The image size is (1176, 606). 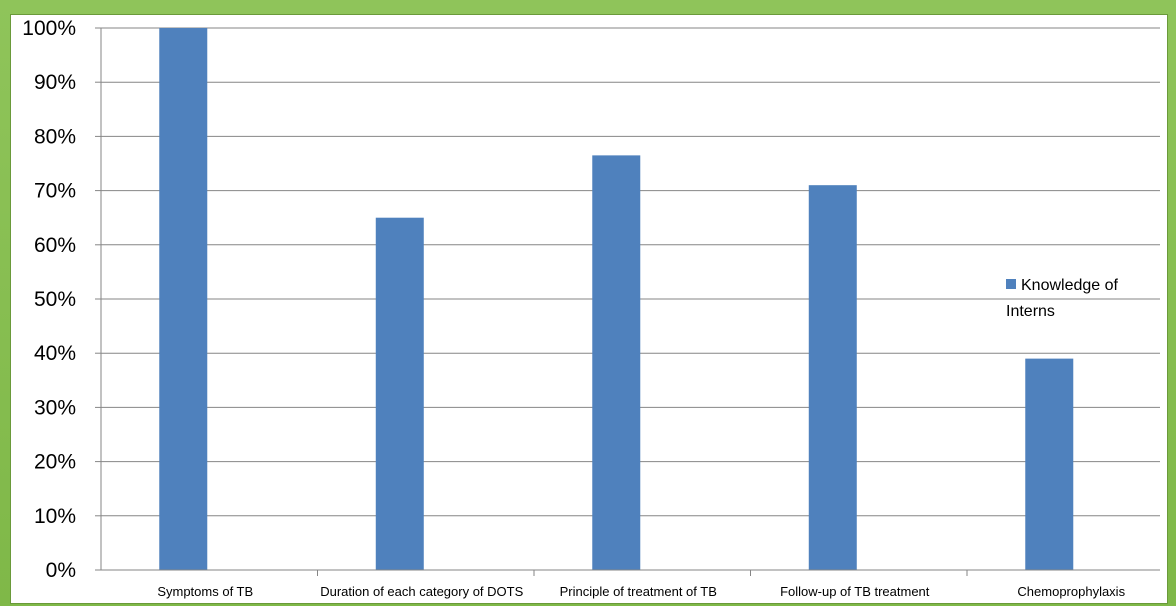 I want to click on x-category-label: Follow-up of TB treatment, so click(x=855, y=591).